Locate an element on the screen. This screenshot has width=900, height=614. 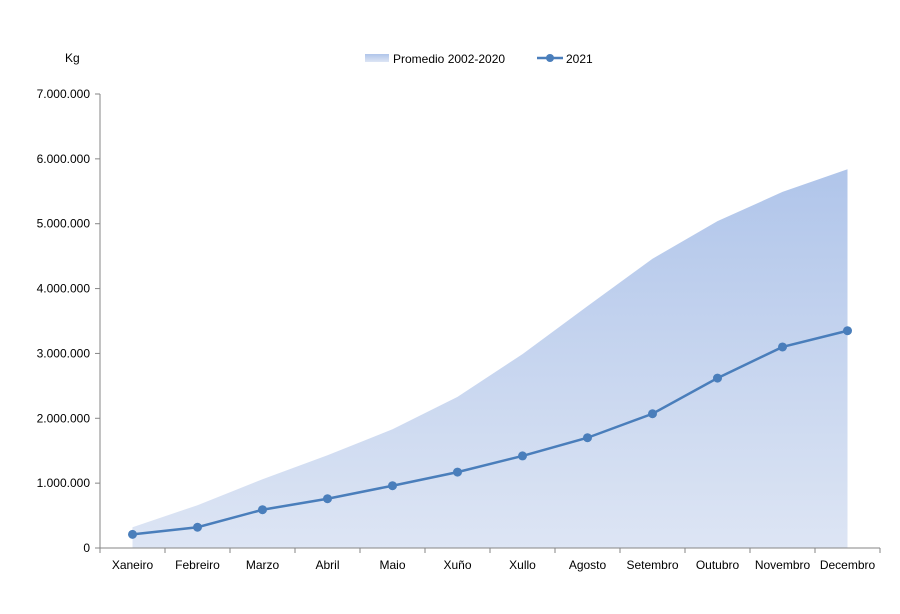
x-tick-label: Setembro is located at coordinates (652, 565).